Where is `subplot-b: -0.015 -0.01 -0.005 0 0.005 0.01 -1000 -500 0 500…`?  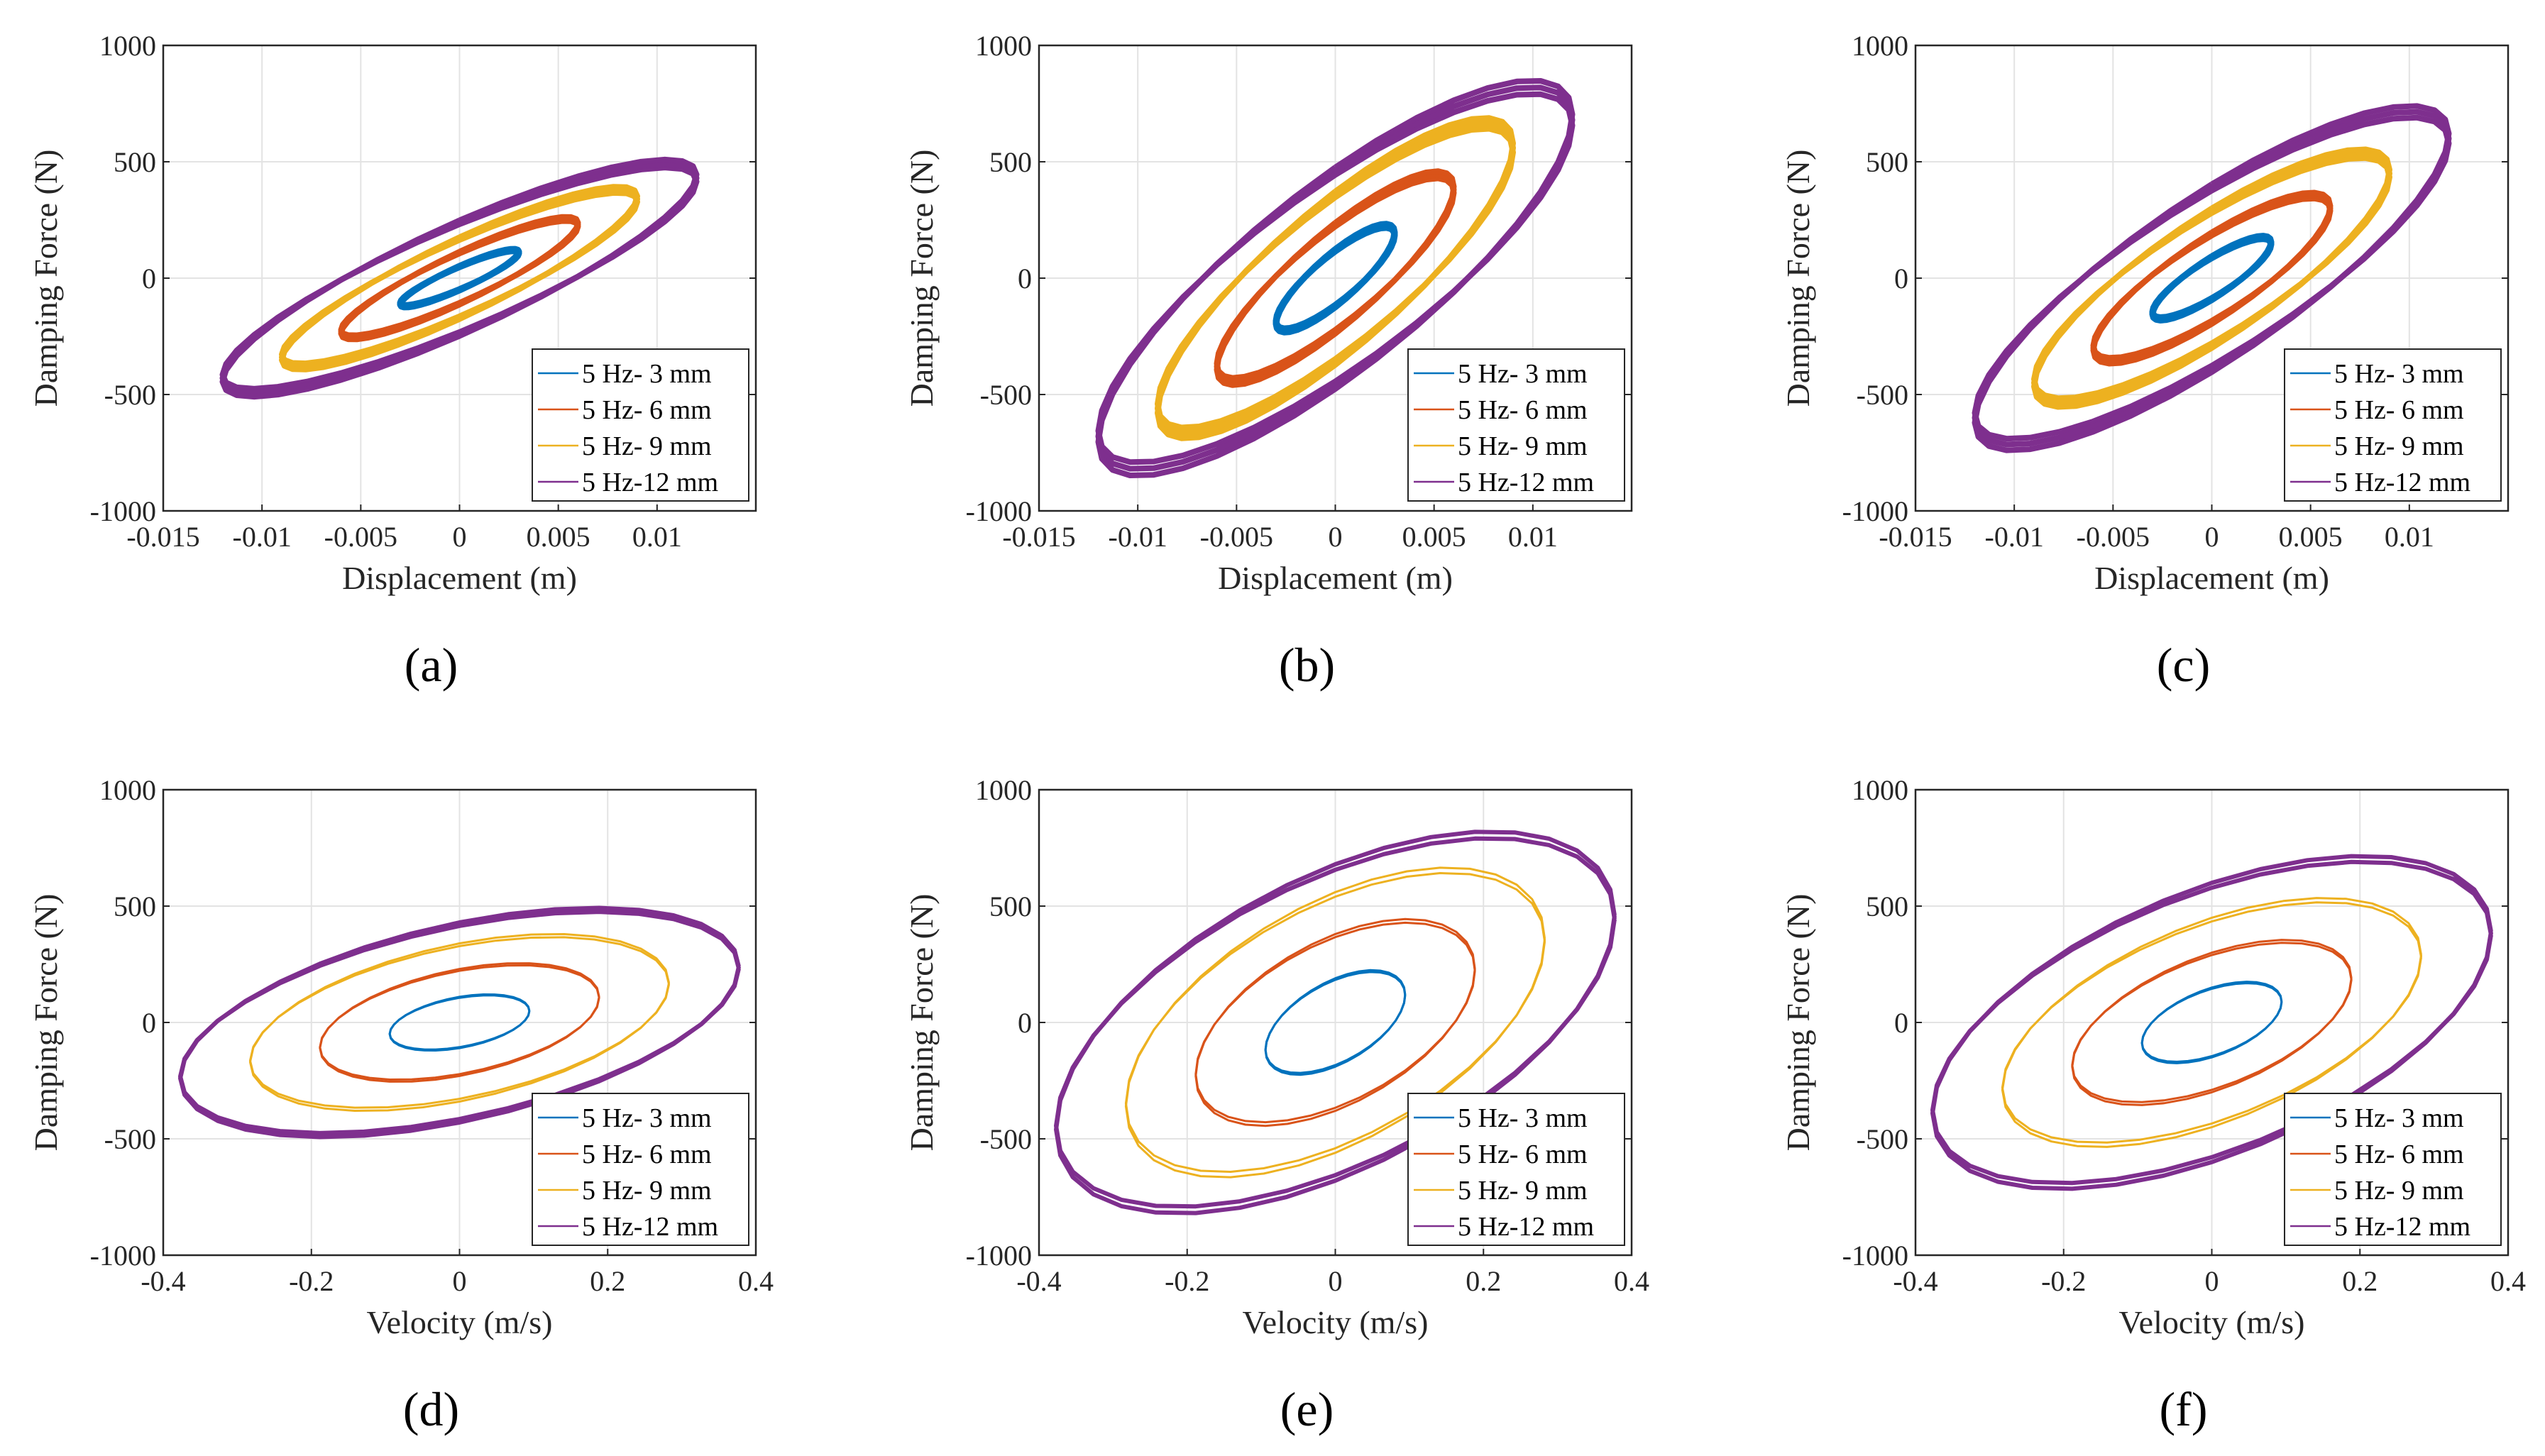 subplot-b: -0.015 -0.01 -0.005 0 0.005 0.01 -1000 -500 0 500… is located at coordinates (1268, 361).